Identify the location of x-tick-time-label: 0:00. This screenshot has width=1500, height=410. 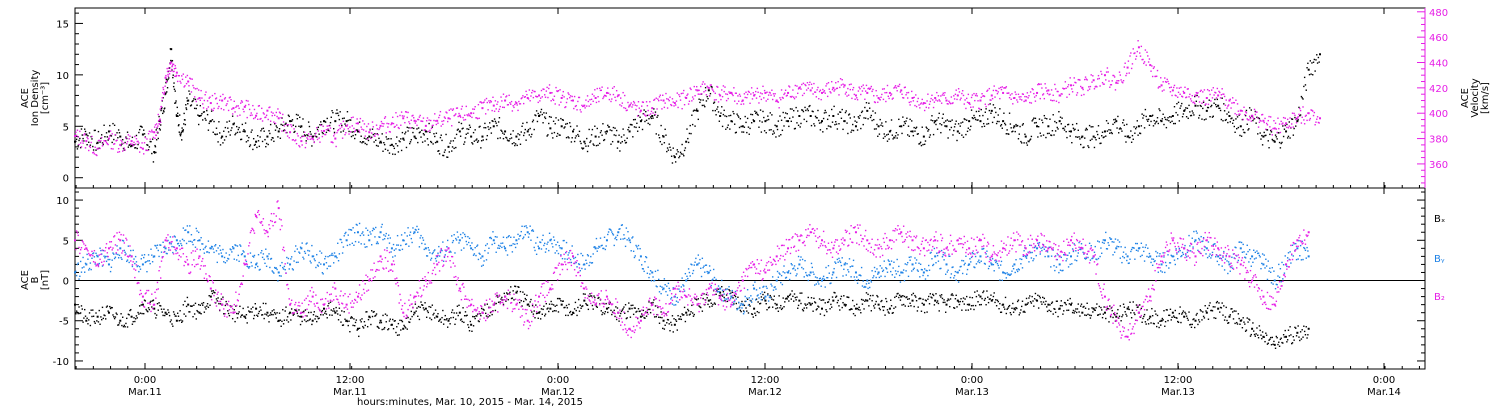
(145, 380).